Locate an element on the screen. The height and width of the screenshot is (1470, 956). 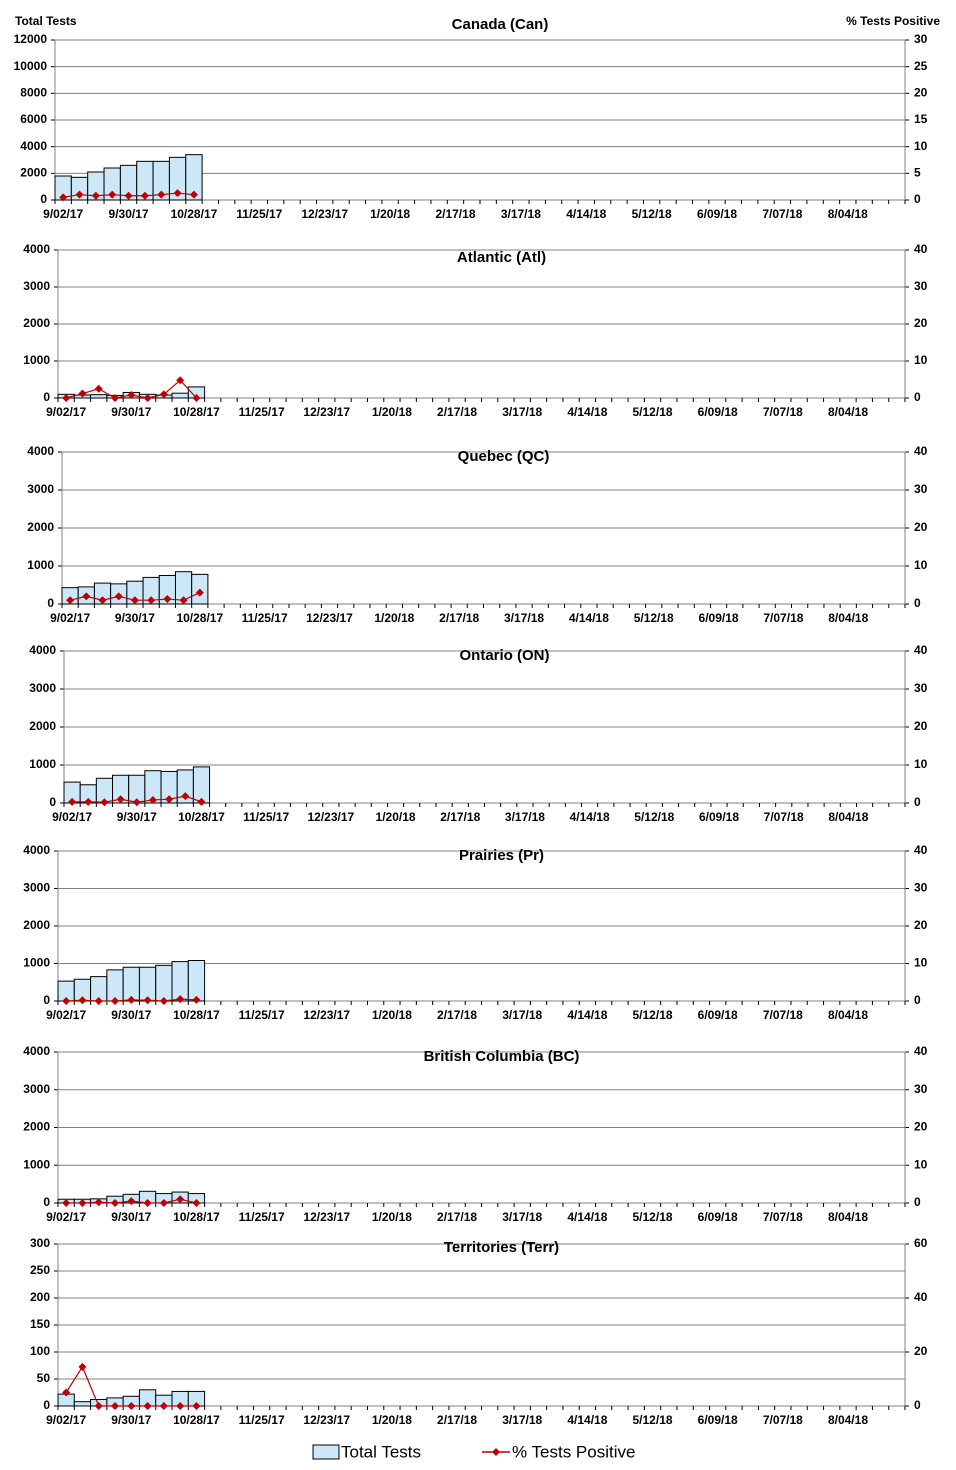
chart-title: Territories (Terr) is located at coordinates (501, 1247).